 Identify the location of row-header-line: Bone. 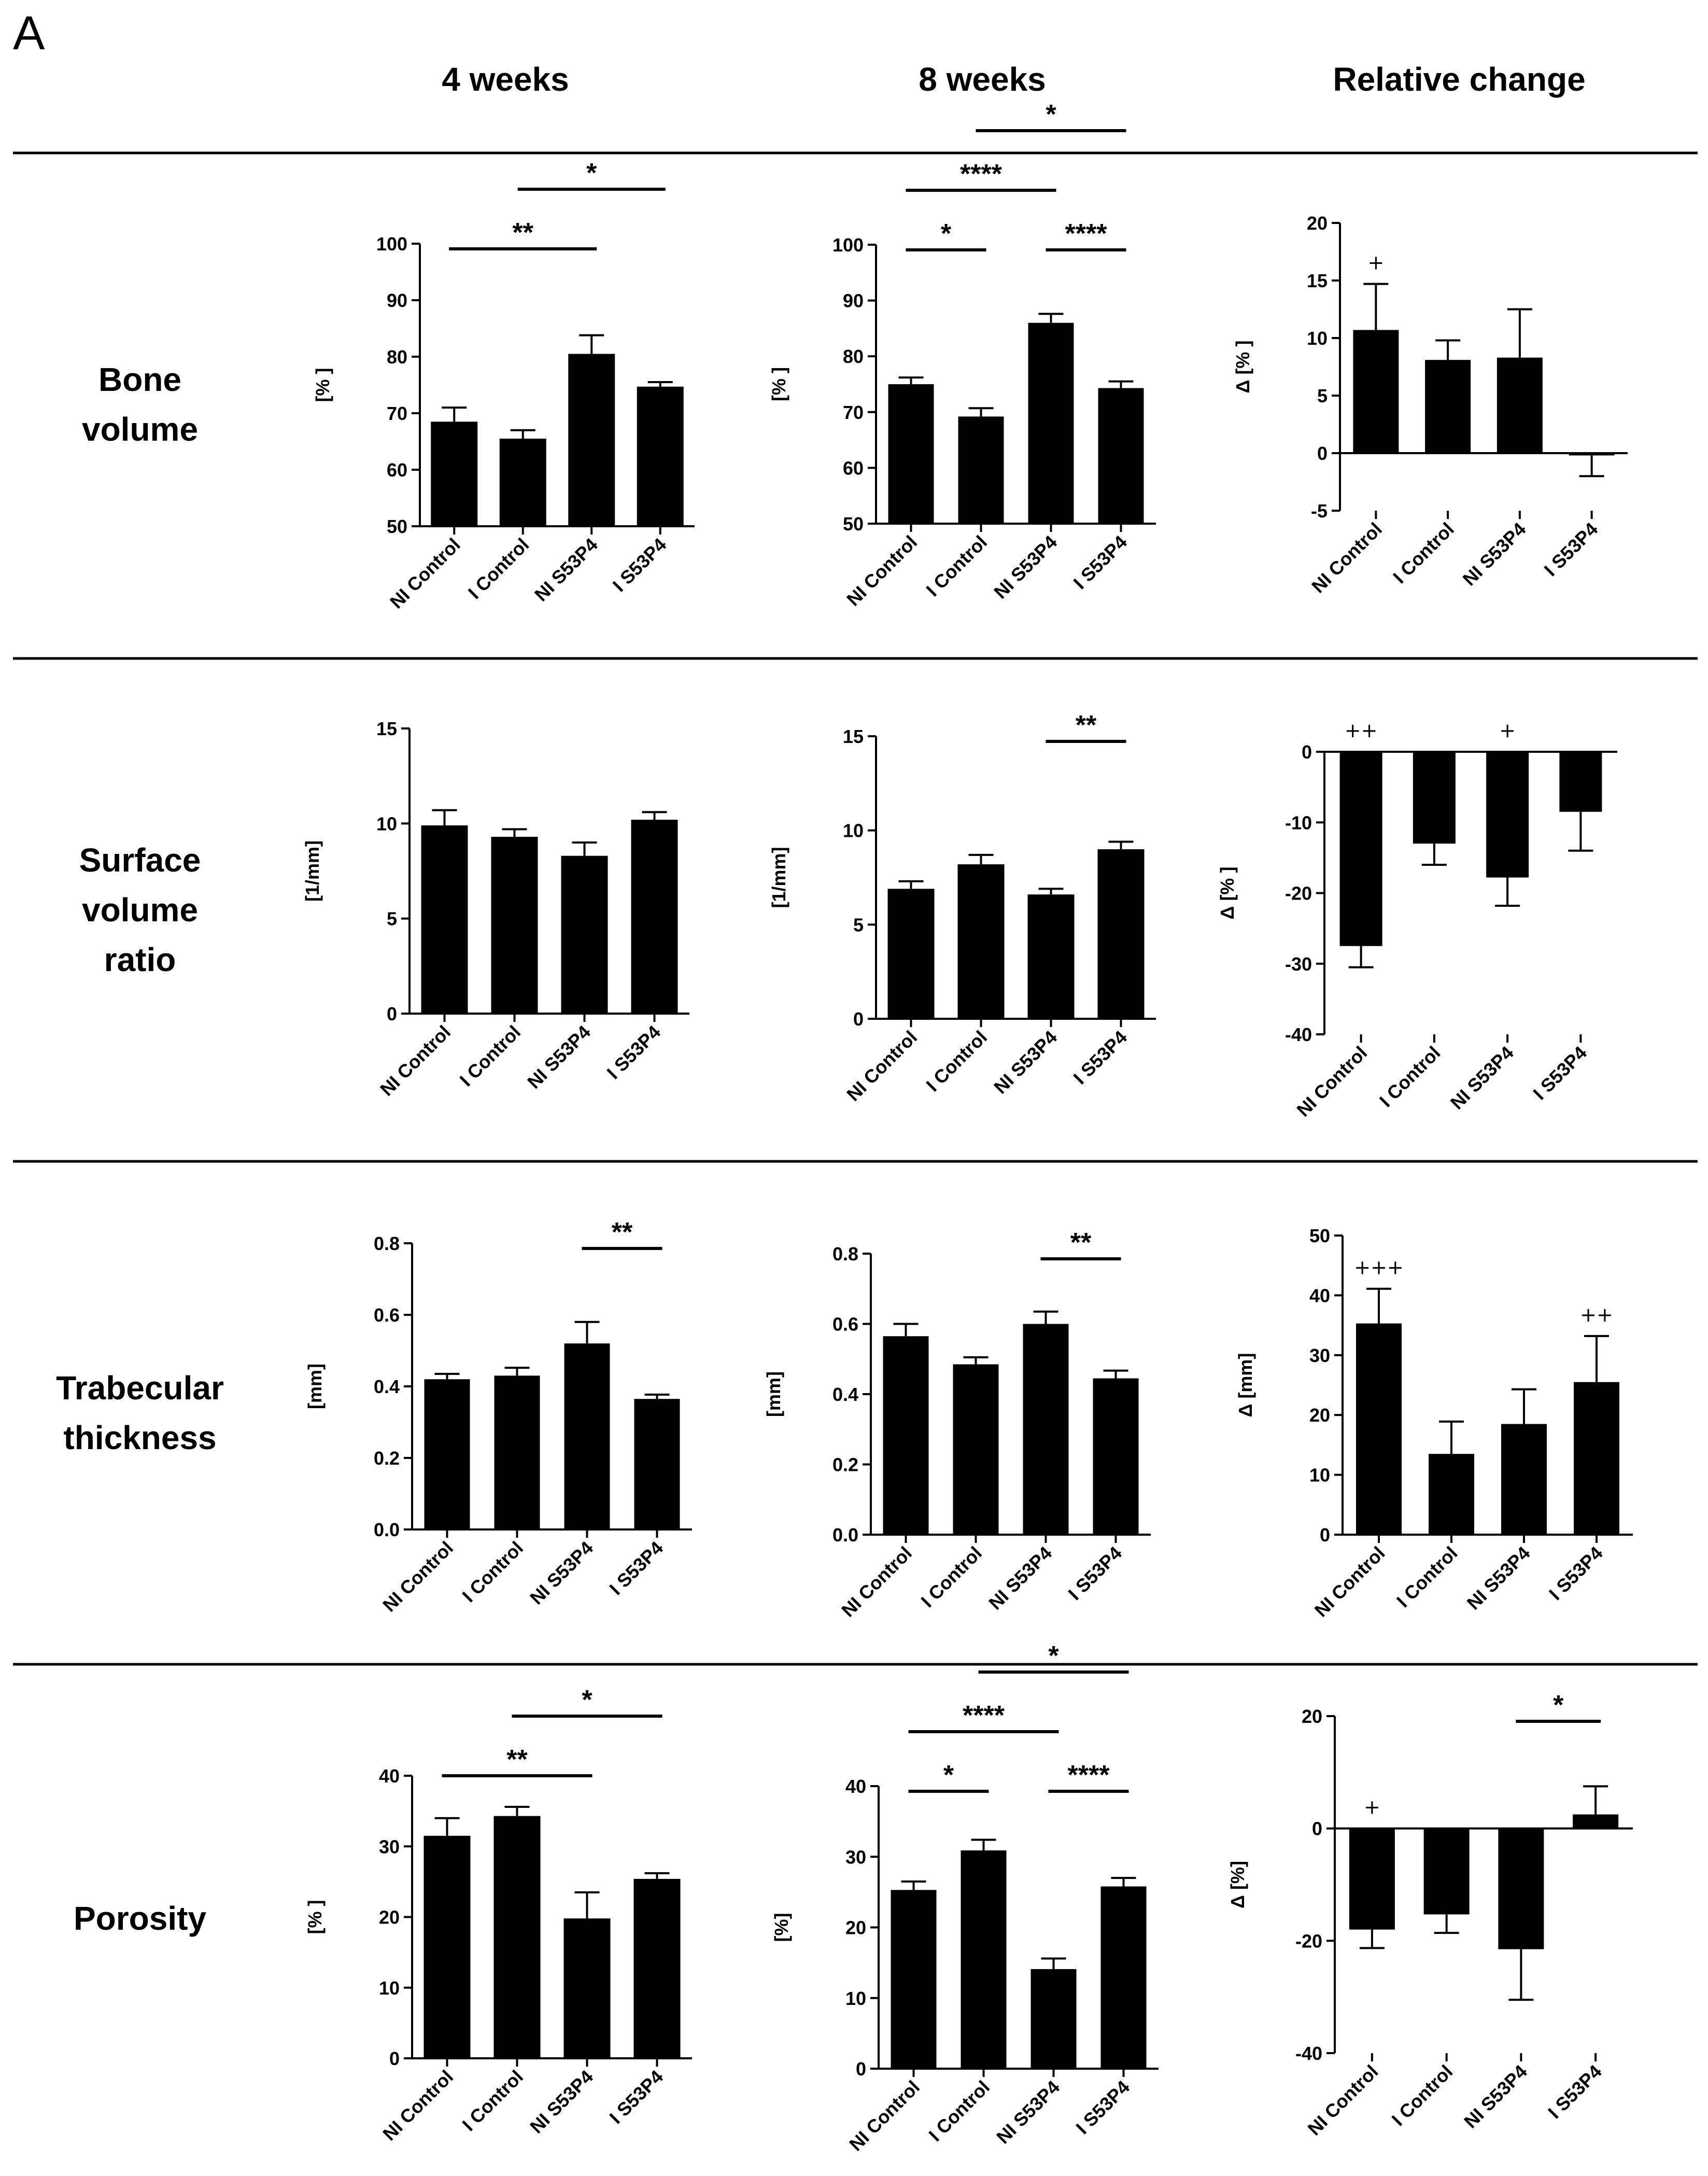
(139, 379).